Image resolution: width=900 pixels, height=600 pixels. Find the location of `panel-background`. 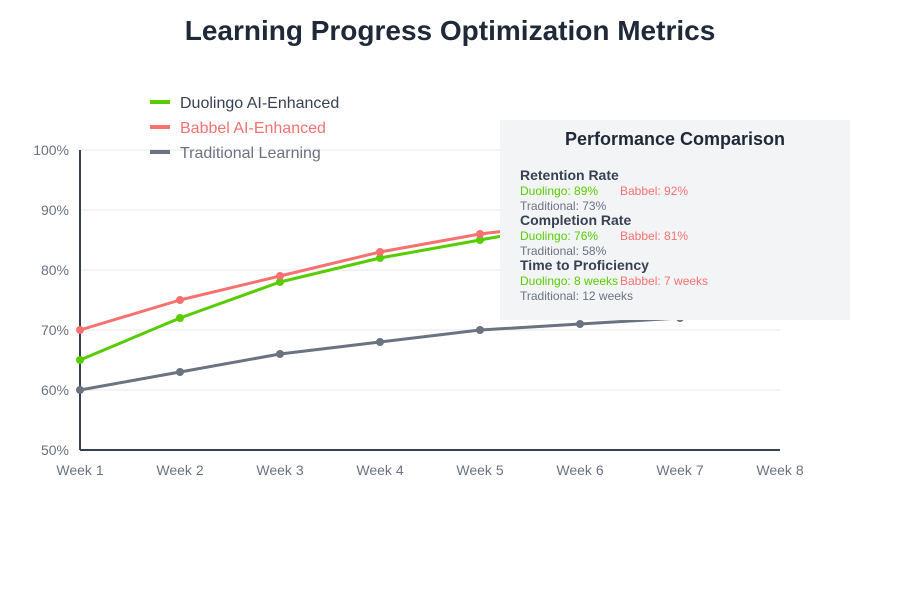

panel-background is located at coordinates (675, 220).